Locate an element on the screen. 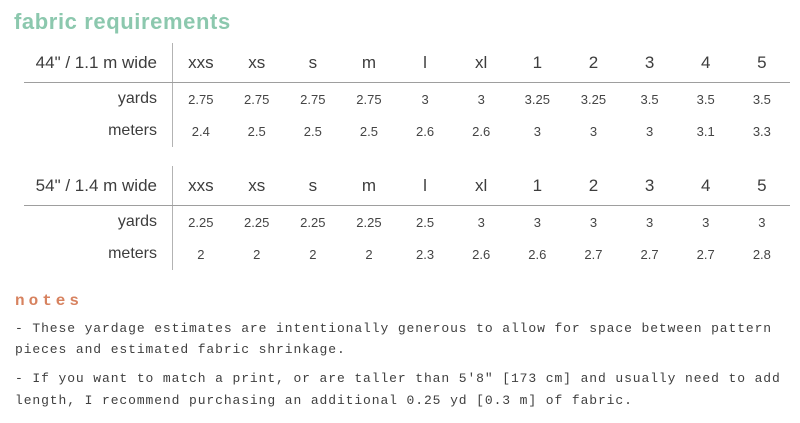  size-header-row: 54" / 1.4 m wide xxs xs s m l xl 1 2 3 4 5 is located at coordinates (407, 186).